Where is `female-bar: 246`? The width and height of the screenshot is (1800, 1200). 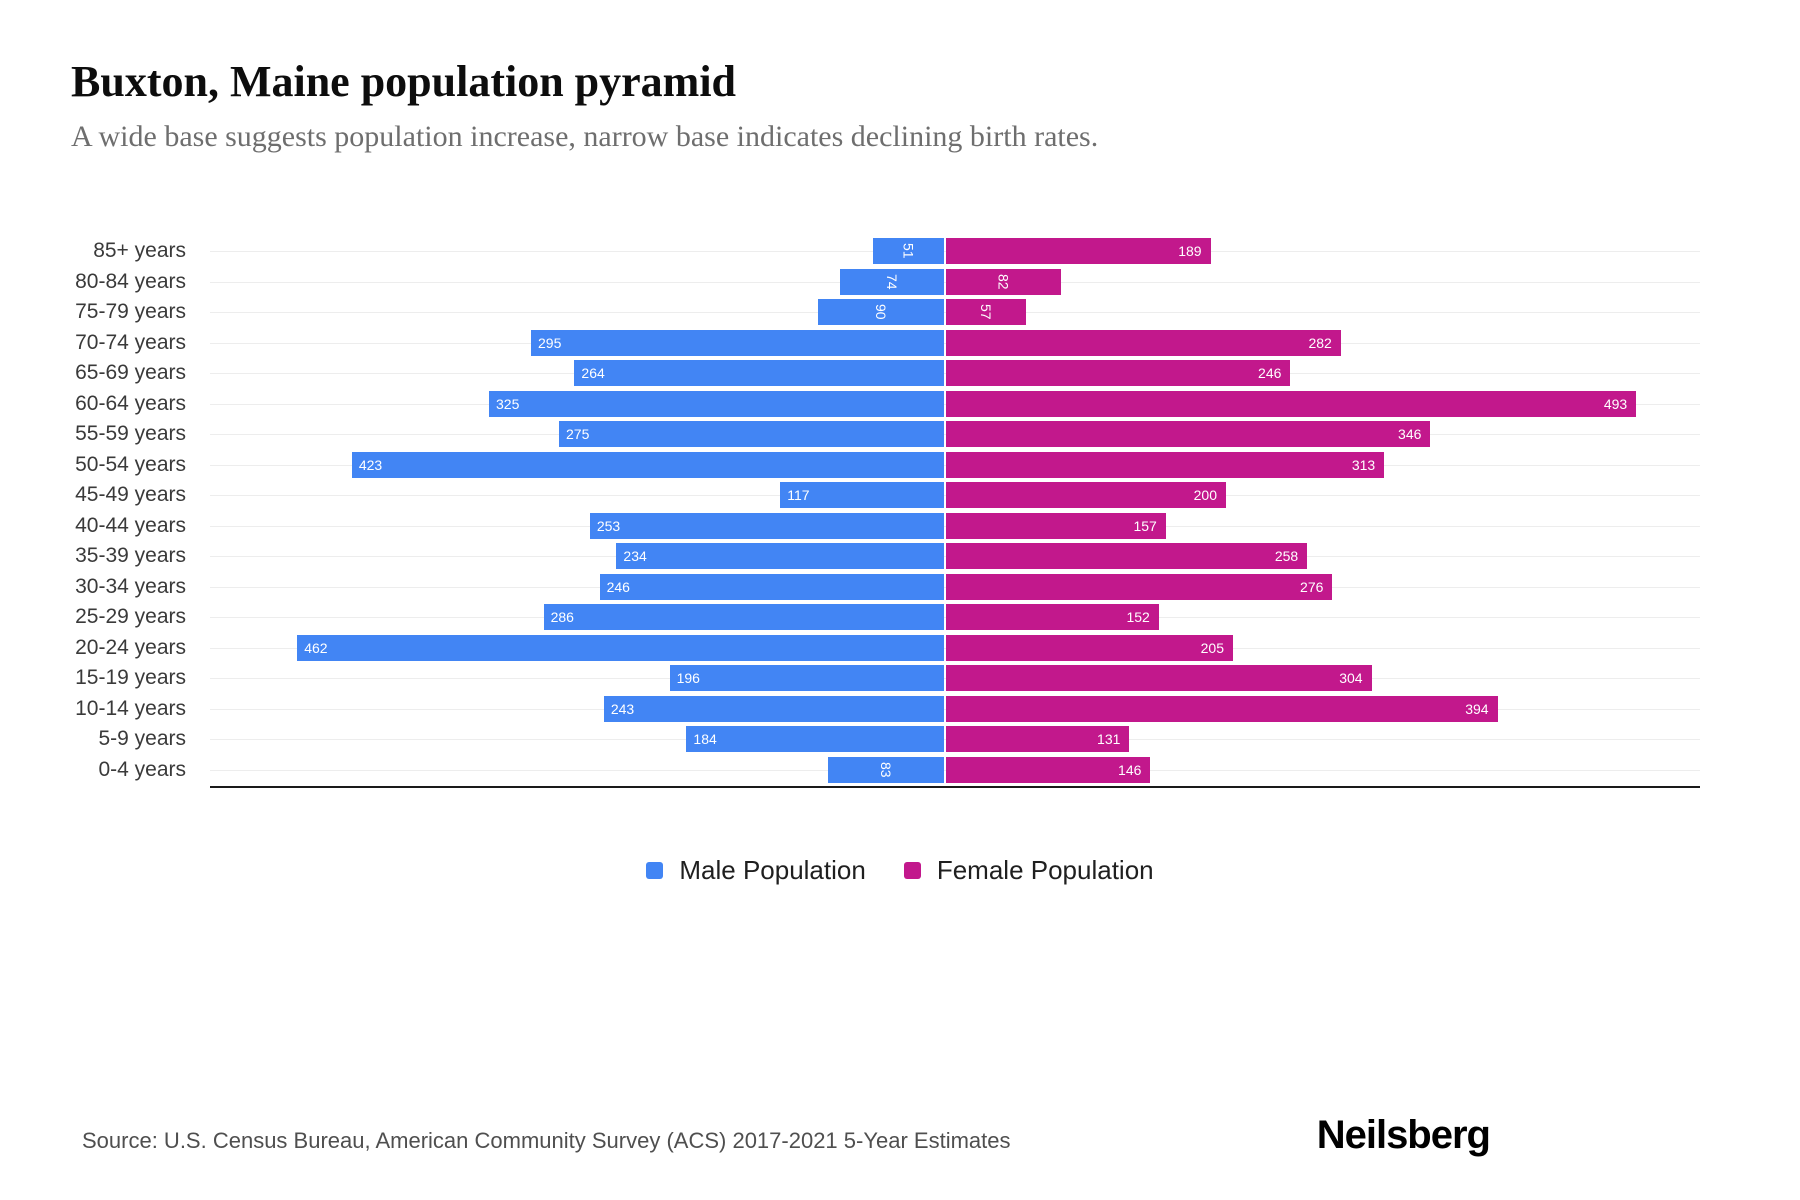 female-bar: 246 is located at coordinates (1118, 373).